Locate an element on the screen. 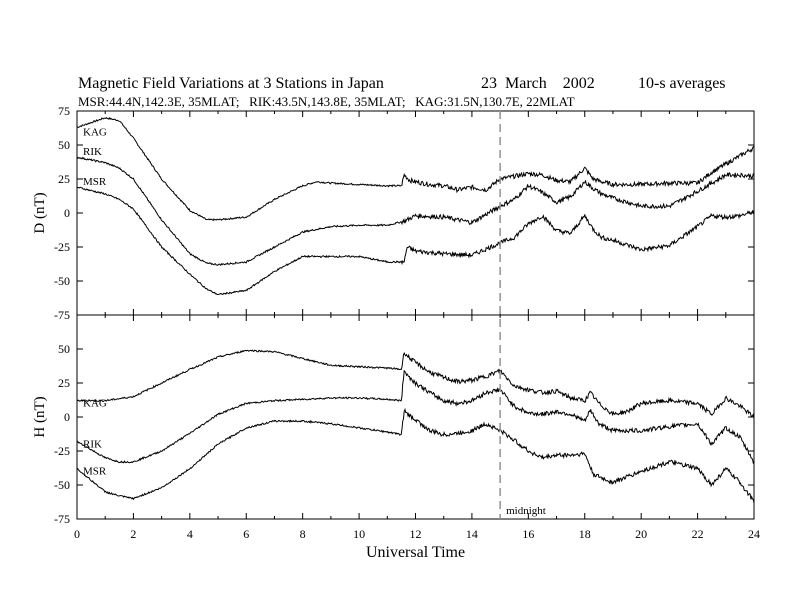 The height and width of the screenshot is (612, 792). x-tick-label: 22 is located at coordinates (698, 534).